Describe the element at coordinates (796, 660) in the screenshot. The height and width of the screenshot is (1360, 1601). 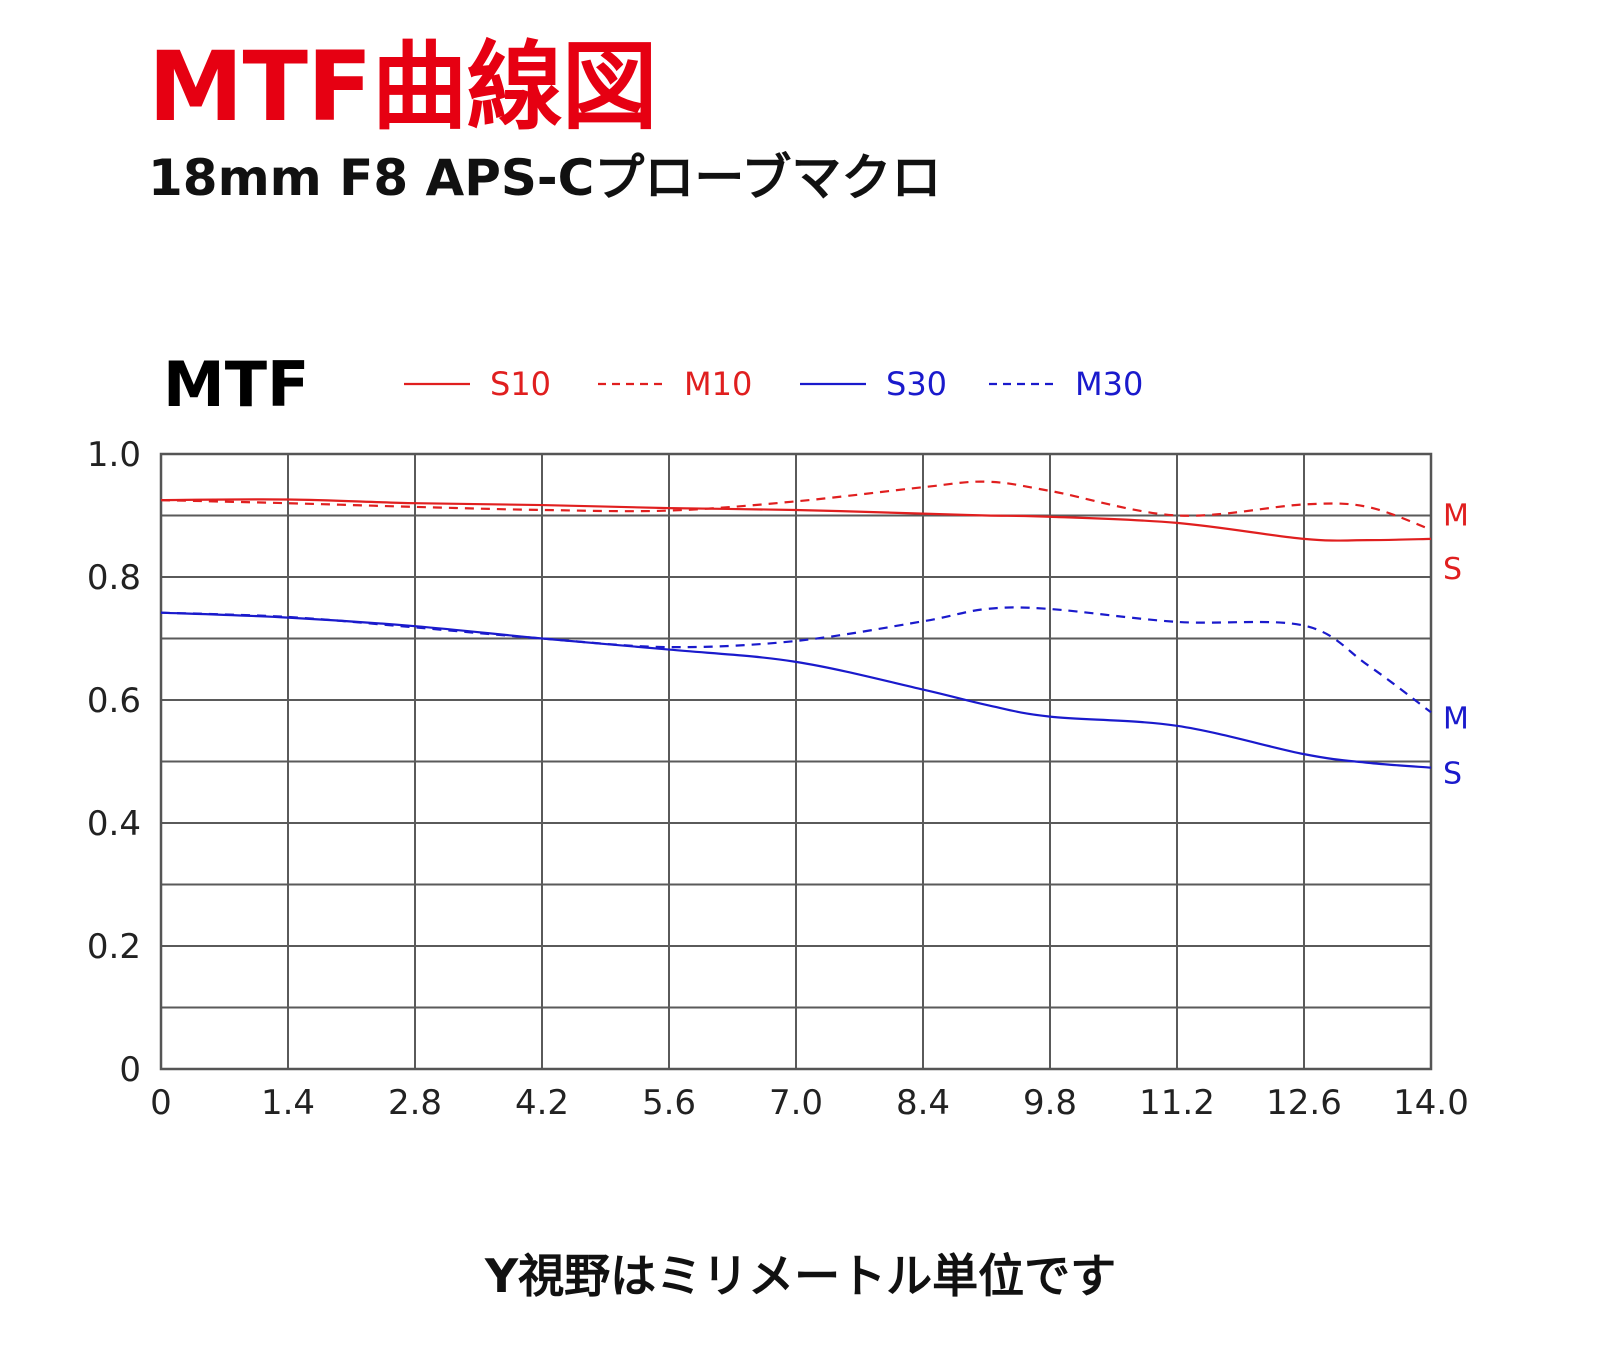
I see `series-line-m30` at that location.